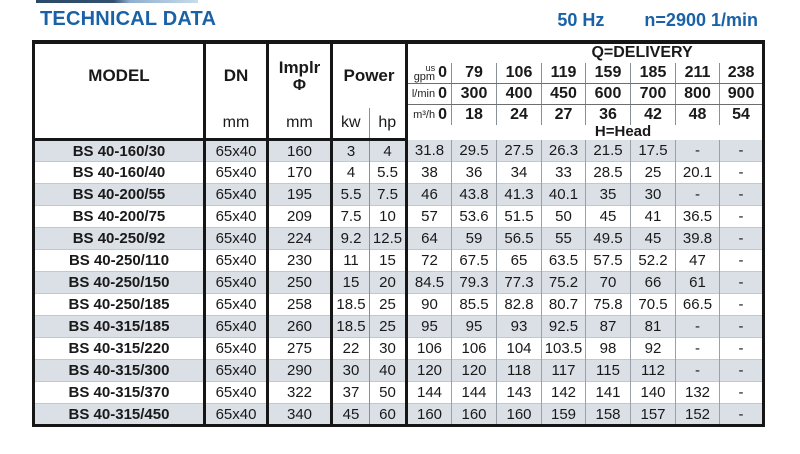 Image resolution: width=800 pixels, height=454 pixels. I want to click on head-value-cell: 92.5, so click(563, 326).